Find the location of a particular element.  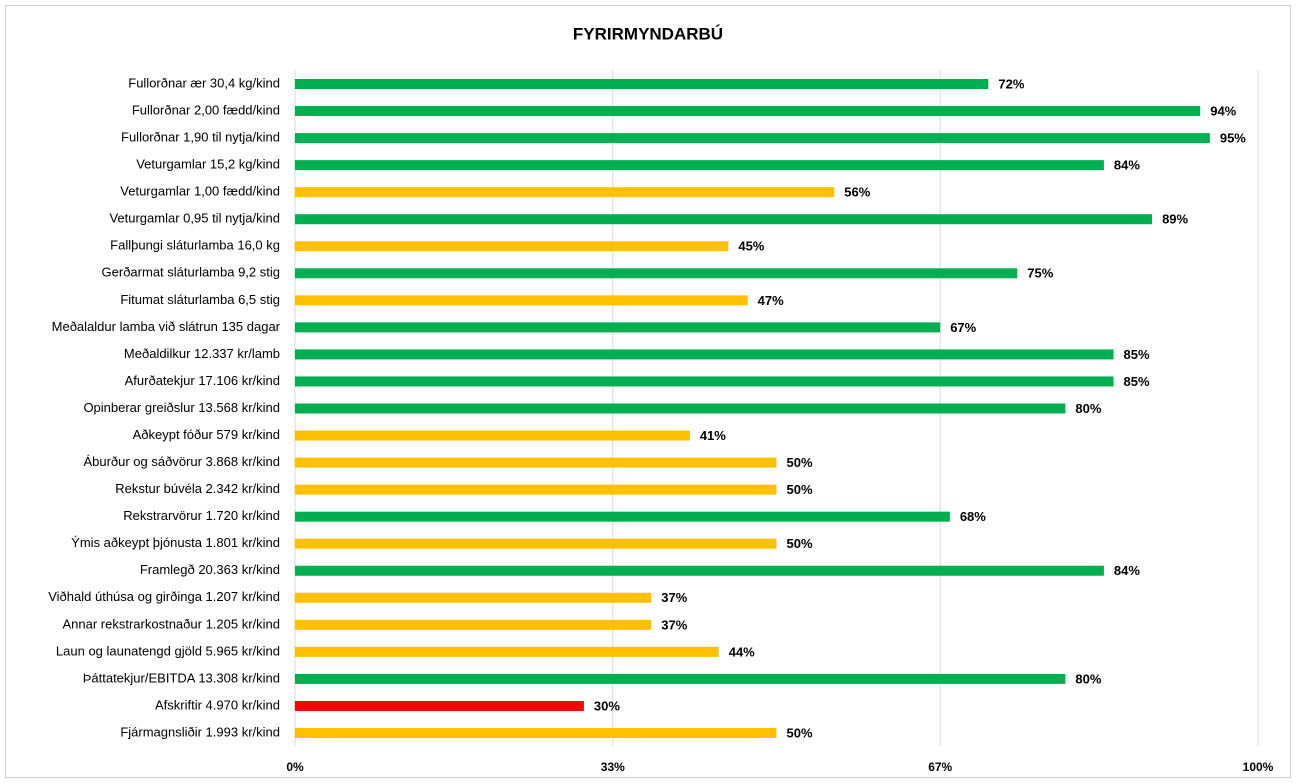

data-label: 45% is located at coordinates (751, 246).